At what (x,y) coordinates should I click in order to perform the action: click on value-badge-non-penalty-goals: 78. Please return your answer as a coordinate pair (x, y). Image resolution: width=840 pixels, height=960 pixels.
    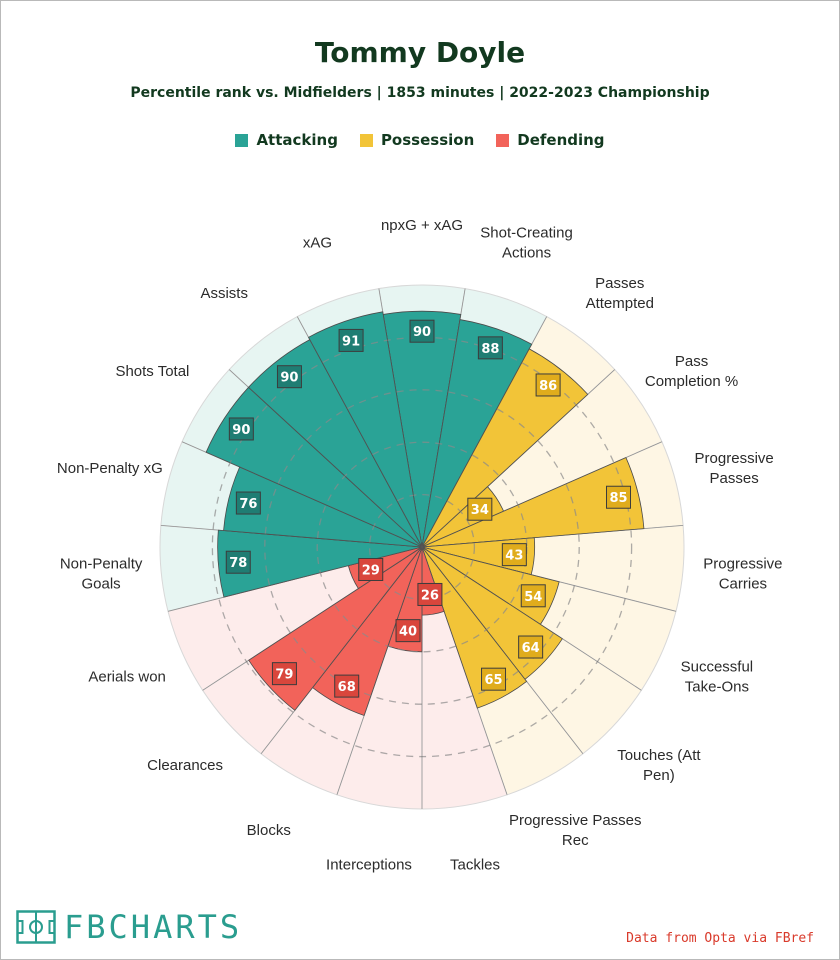
    Looking at the image, I should click on (238, 562).